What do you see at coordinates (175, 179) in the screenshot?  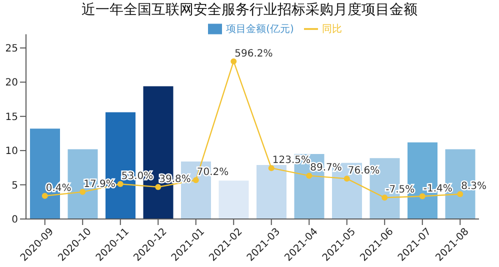 I see `data-label: 39.8%` at bounding box center [175, 179].